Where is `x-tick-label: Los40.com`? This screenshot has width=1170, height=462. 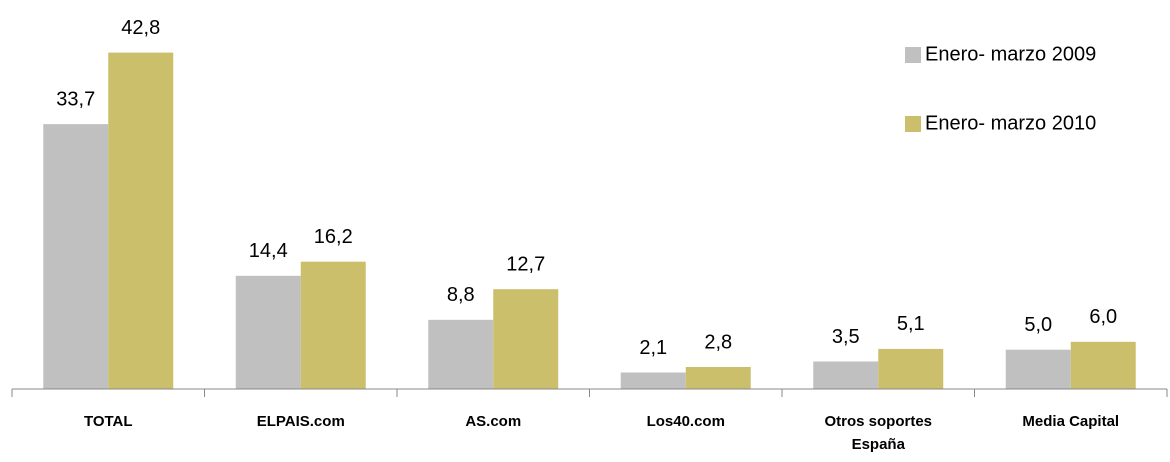 x-tick-label: Los40.com is located at coordinates (685, 421).